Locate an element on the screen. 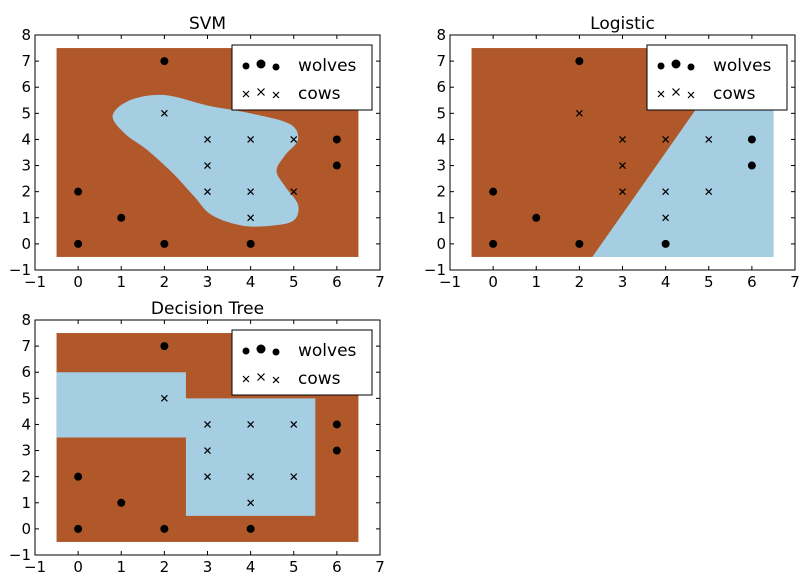  x-tick-label: 2 is located at coordinates (165, 282).